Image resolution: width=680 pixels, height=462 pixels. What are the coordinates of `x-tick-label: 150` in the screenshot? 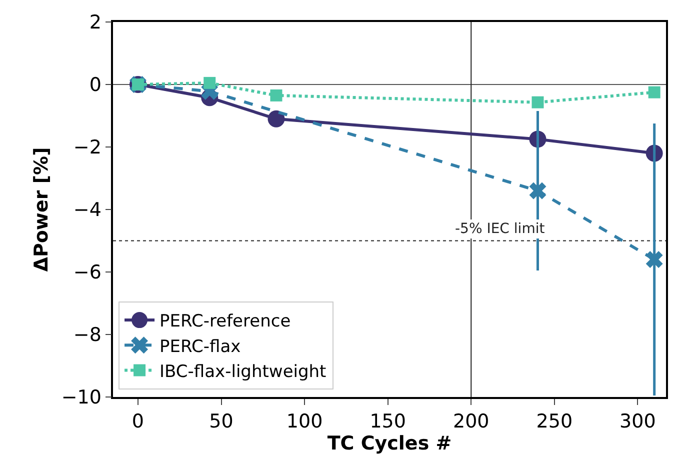 It's located at (388, 421).